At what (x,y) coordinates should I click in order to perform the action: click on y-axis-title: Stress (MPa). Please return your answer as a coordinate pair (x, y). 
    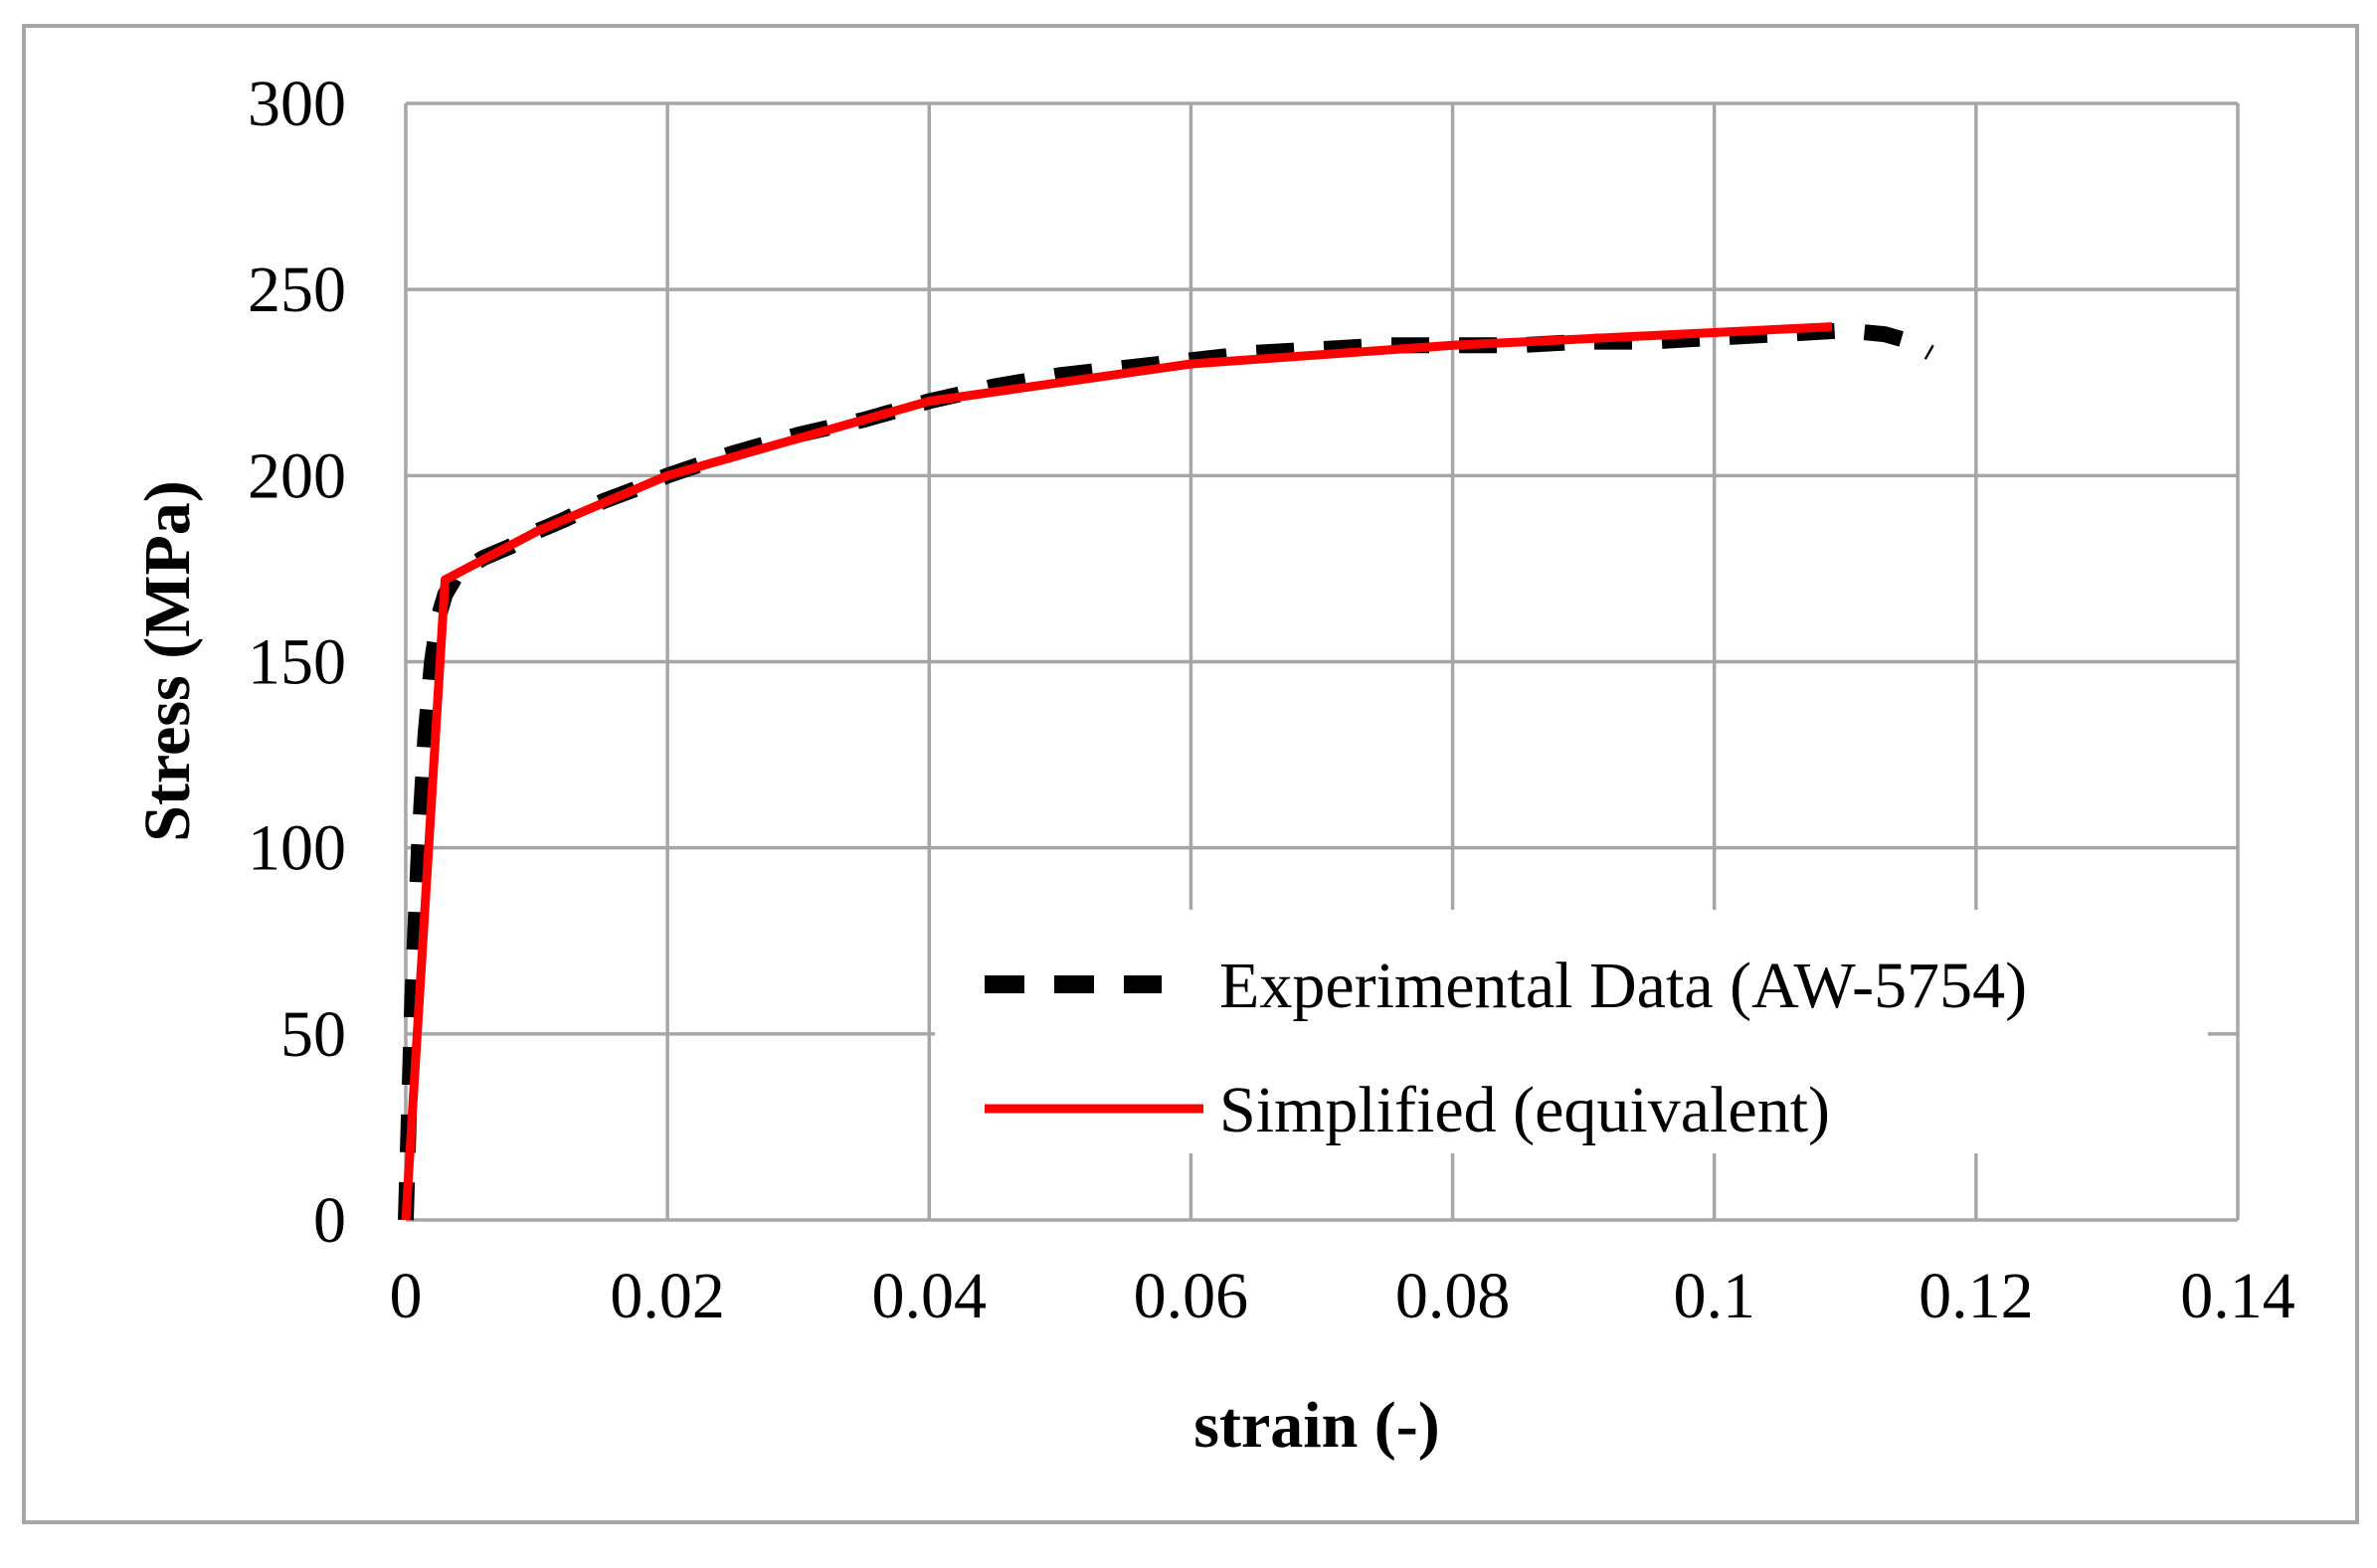
    Looking at the image, I should click on (167, 661).